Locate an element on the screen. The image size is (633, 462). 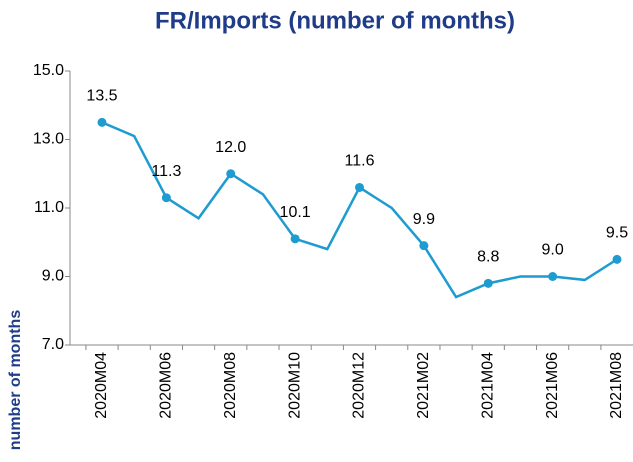
y-tick-label: 11.0 is located at coordinates (49, 207).